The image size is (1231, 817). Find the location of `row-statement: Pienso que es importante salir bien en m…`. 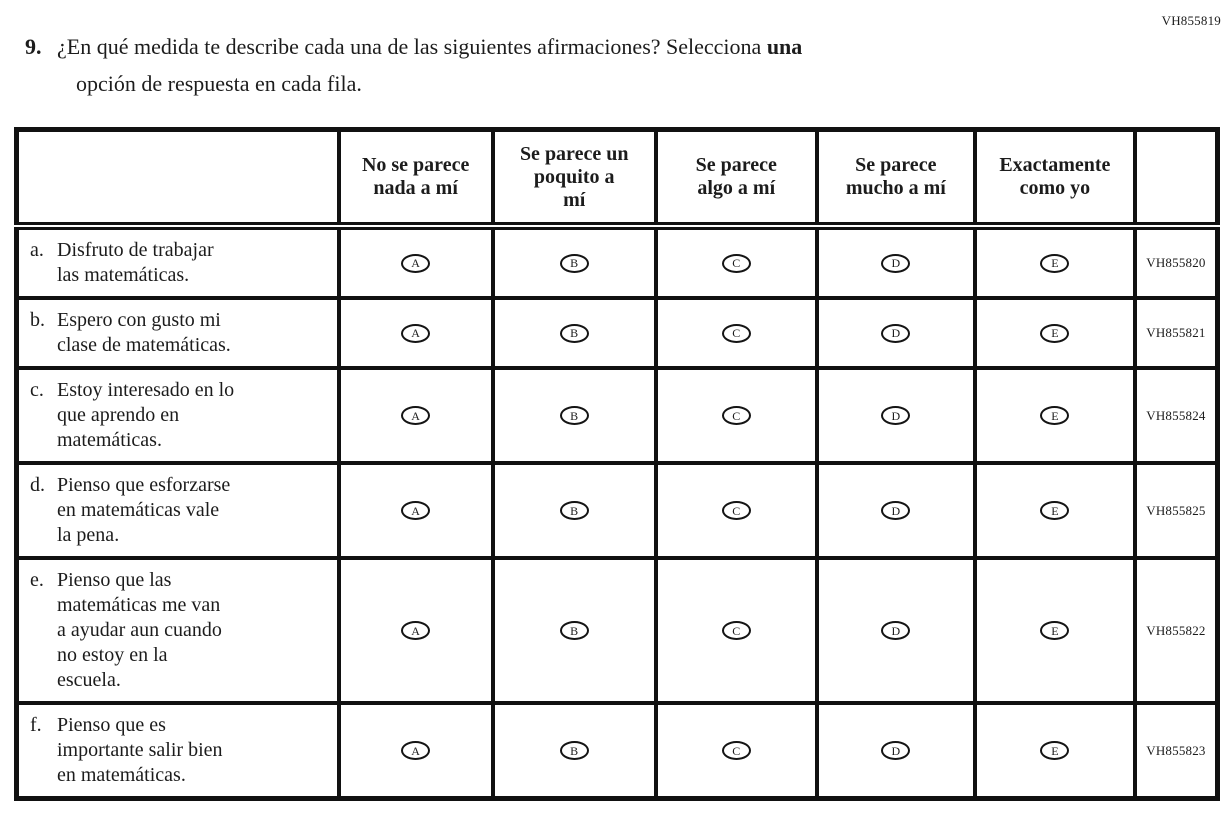

row-statement: Pienso que es importante salir bien en m… is located at coordinates (140, 750).